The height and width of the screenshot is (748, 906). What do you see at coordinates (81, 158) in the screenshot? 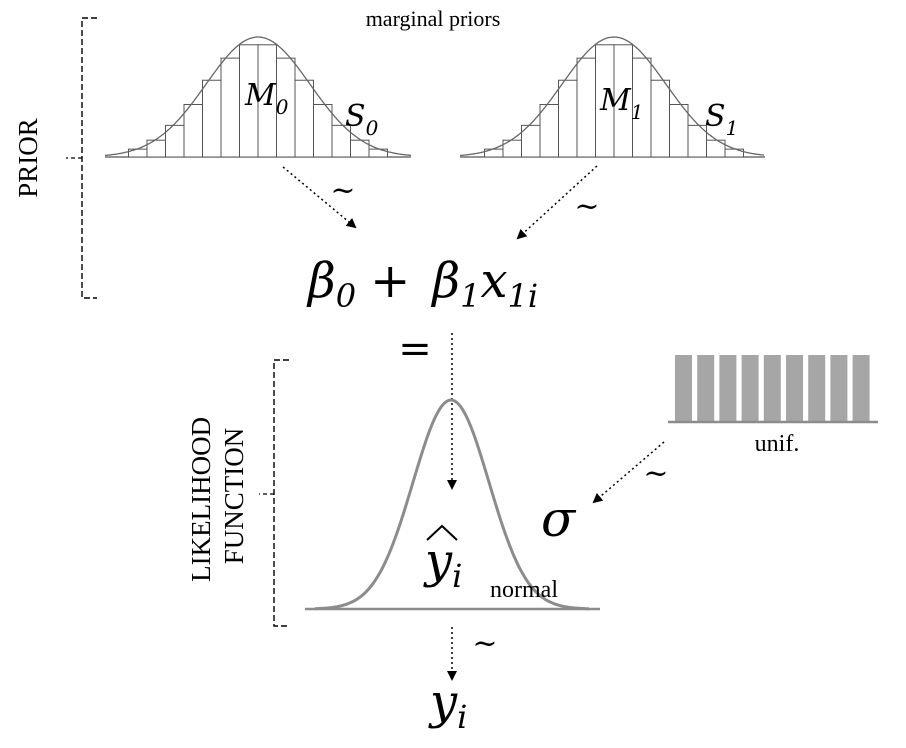
I see `prior-bracket` at bounding box center [81, 158].